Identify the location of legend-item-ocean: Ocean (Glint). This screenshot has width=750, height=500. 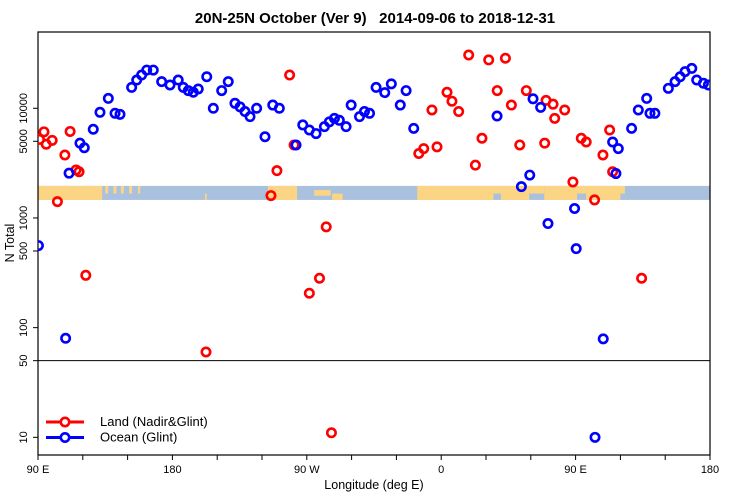
(111, 437).